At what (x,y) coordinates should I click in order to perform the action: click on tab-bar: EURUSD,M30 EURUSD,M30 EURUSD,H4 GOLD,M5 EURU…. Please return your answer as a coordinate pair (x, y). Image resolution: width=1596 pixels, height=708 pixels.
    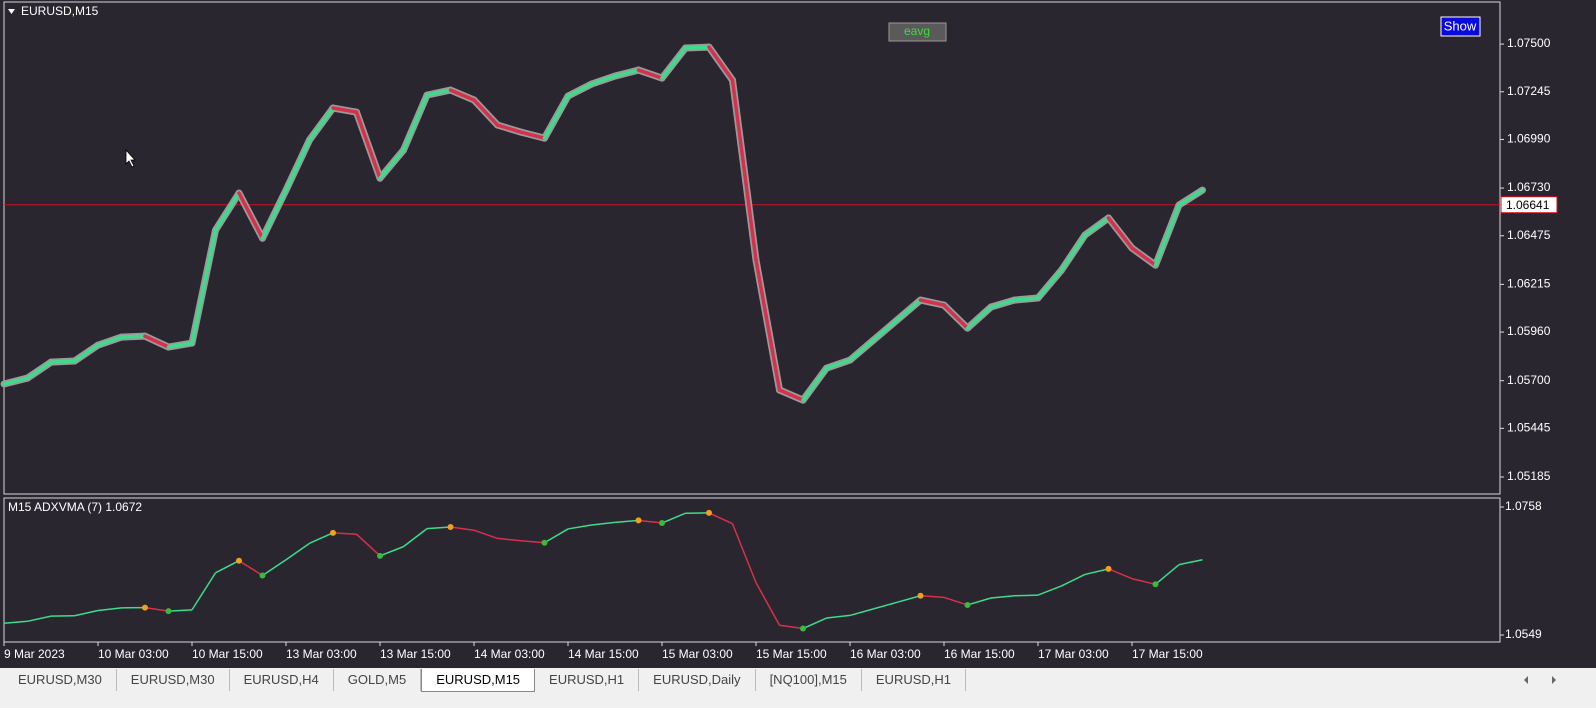
    Looking at the image, I should click on (485, 680).